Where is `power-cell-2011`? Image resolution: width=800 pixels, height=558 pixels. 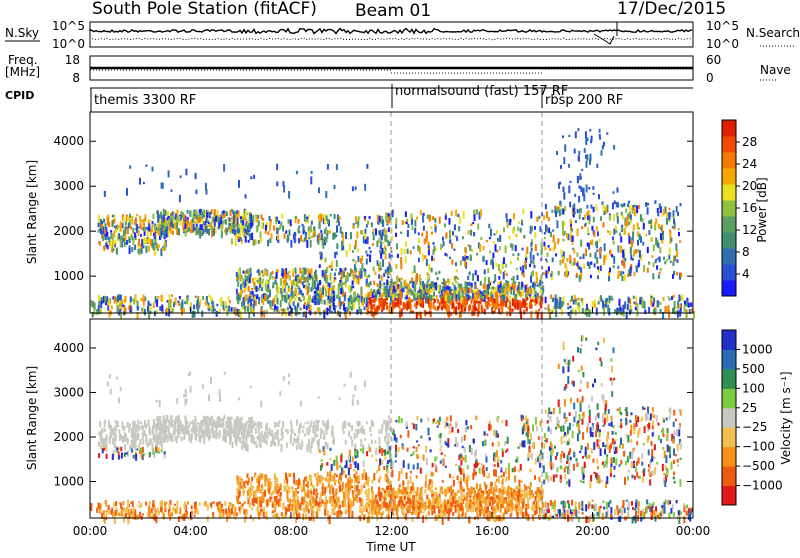 power-cell-2011 is located at coordinates (424, 228).